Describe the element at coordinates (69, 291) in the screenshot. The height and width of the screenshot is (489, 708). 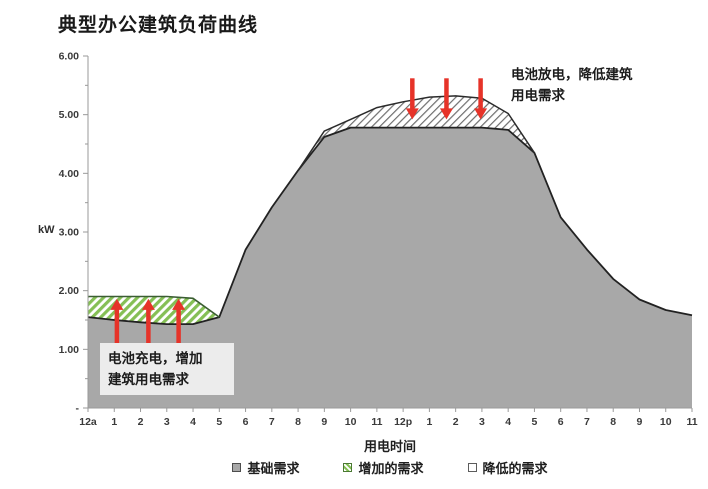
I see `y-tick-label: 2.00` at that location.